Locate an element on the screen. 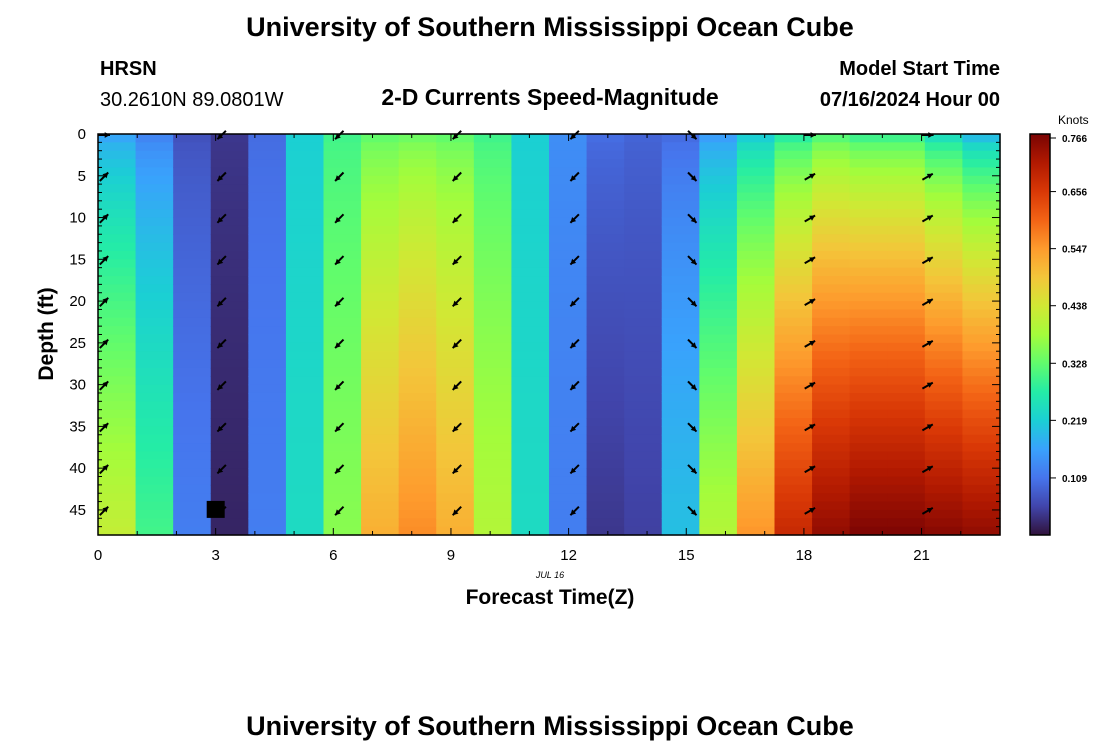  x-tick-label: 3 is located at coordinates (215, 555).